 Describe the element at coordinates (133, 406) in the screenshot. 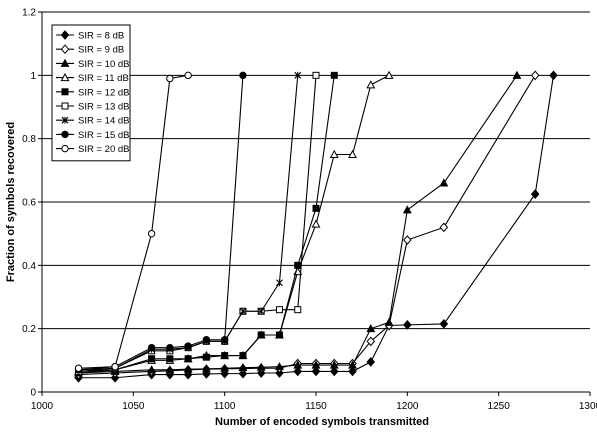

I see `x-tick-label-1: 1050` at that location.